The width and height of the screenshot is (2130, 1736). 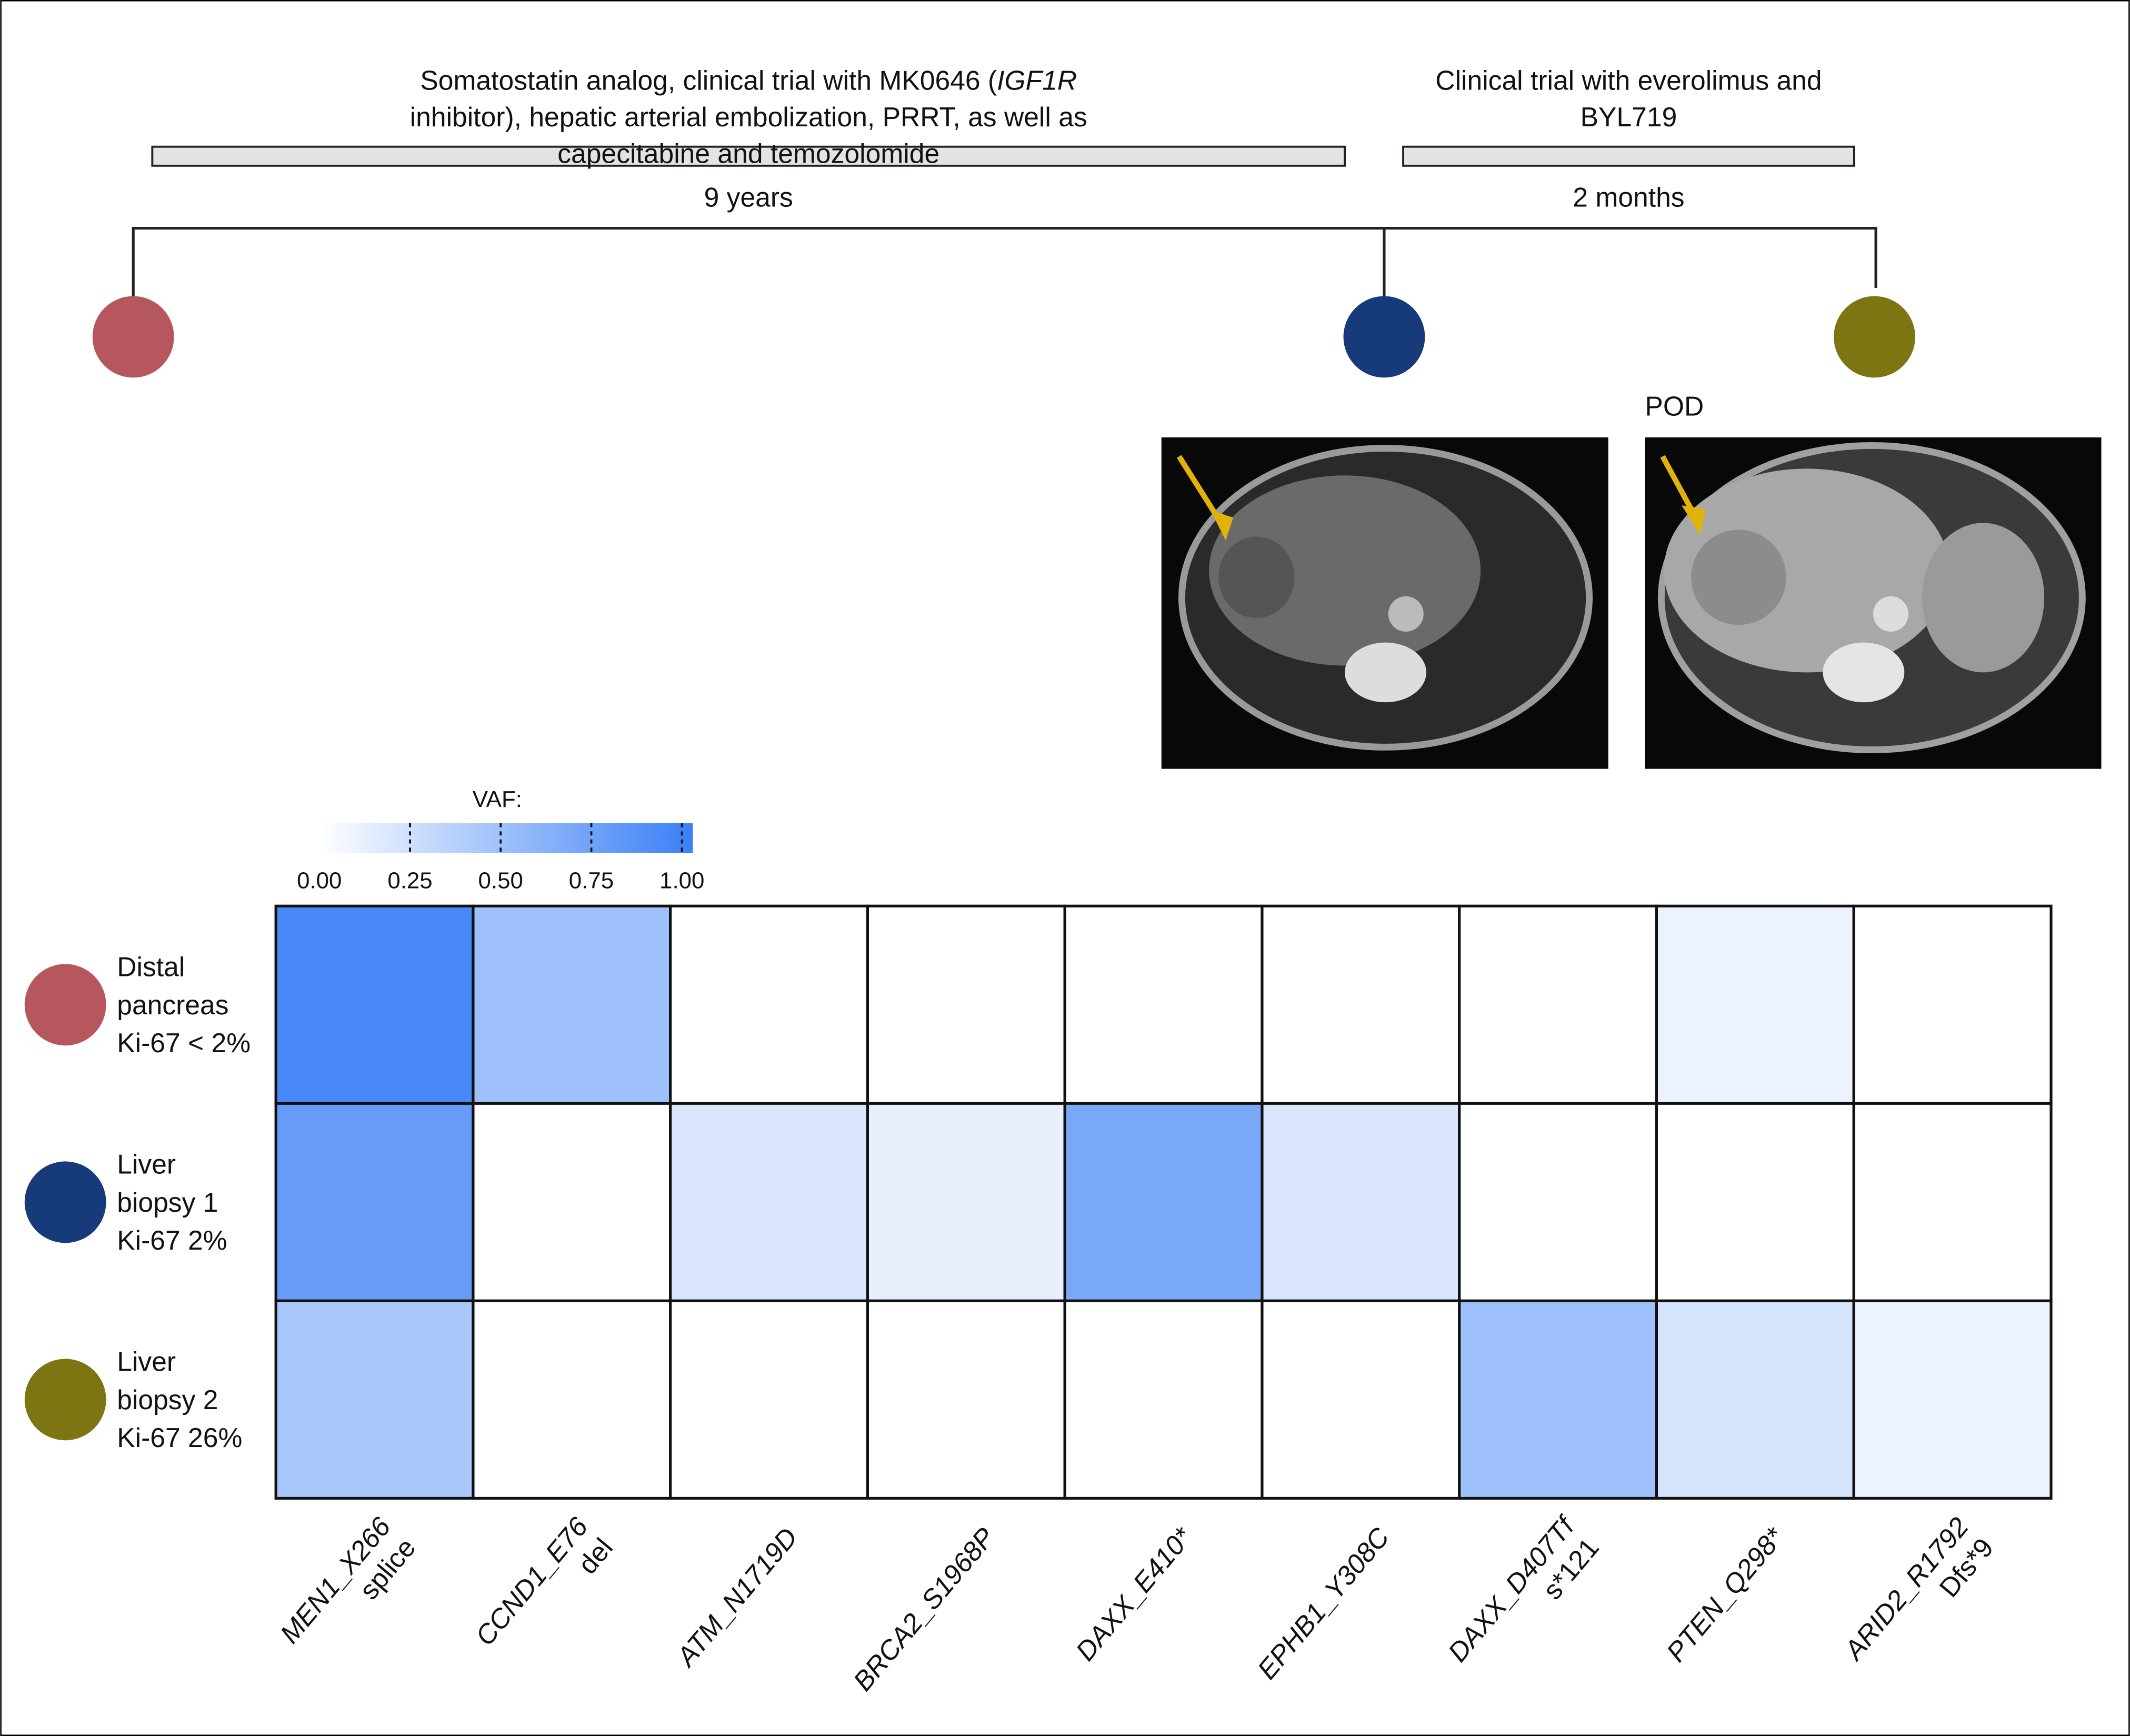 I want to click on colorbar-tick-label: 0.75, so click(x=591, y=881).